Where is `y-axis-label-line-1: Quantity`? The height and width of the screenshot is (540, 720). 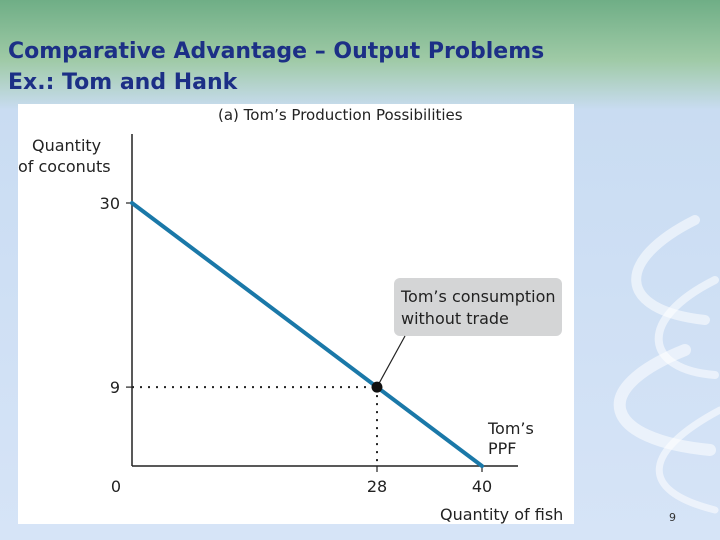
y-axis-label-line-1: Quantity is located at coordinates (66, 145).